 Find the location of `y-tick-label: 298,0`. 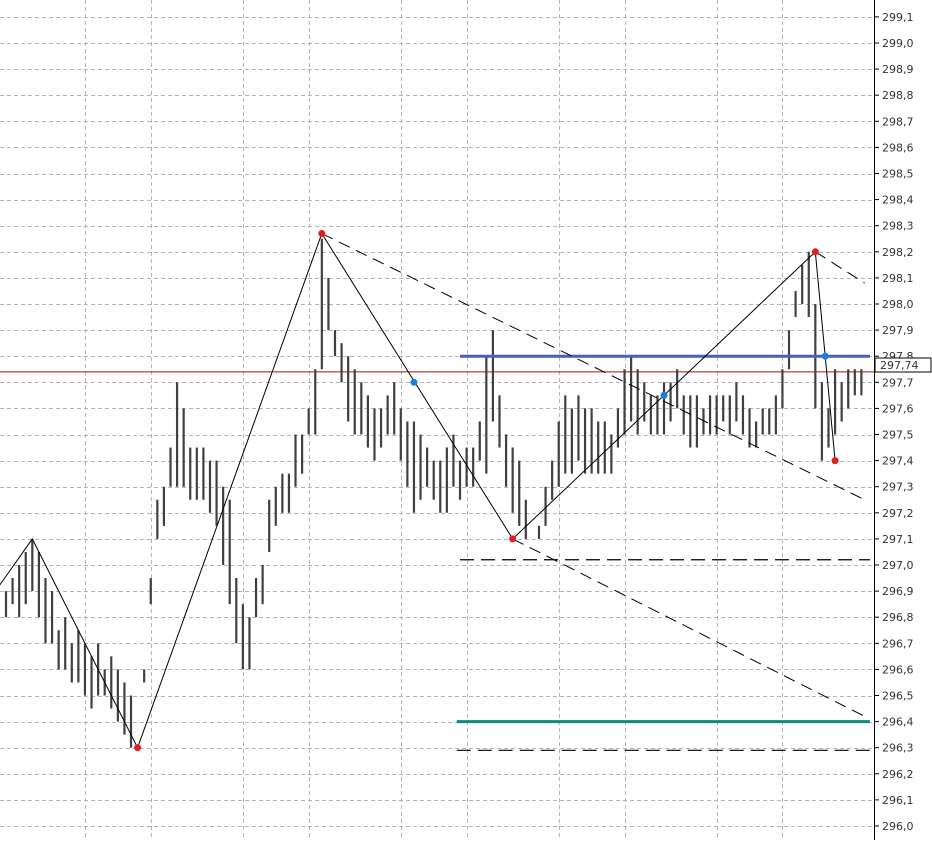

y-tick-label: 298,0 is located at coordinates (898, 304).